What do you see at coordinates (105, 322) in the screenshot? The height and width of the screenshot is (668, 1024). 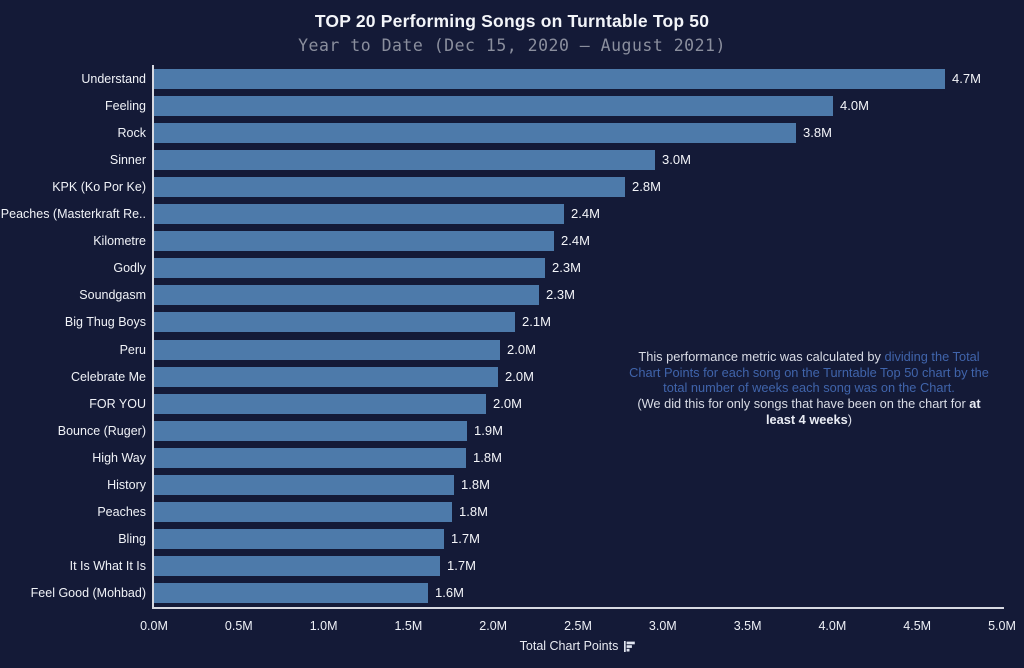 I see `category-label: Big Thug Boys` at bounding box center [105, 322].